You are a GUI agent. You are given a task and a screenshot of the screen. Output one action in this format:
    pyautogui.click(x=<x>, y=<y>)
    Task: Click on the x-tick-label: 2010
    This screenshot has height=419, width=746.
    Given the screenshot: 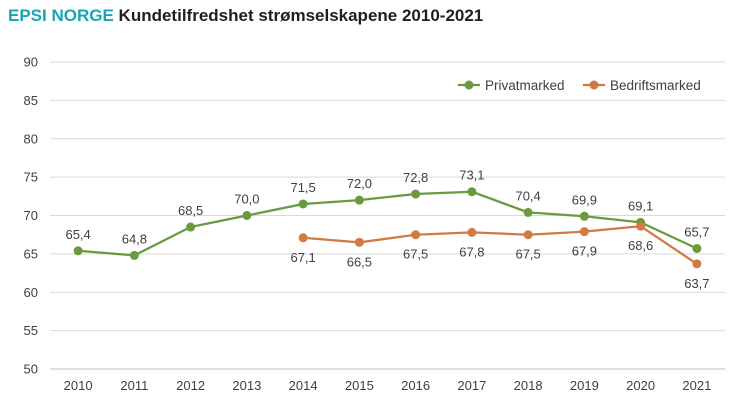 What is the action you would take?
    pyautogui.click(x=78, y=385)
    